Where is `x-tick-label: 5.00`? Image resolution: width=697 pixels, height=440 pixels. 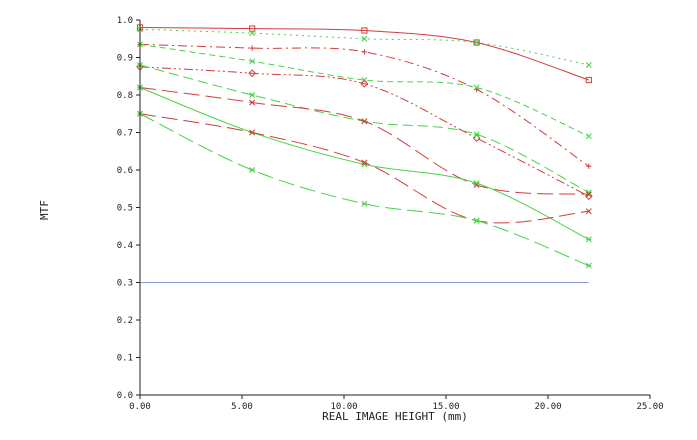
x-tick-label: 5.00 is located at coordinates (242, 407).